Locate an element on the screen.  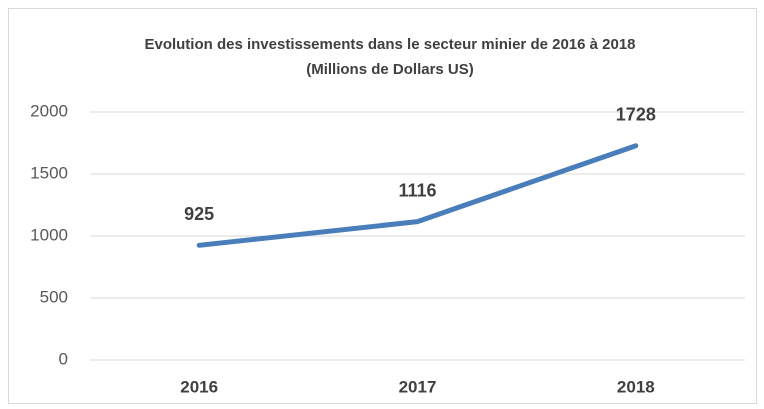
y-tick-label: 1500 is located at coordinates (49, 172).